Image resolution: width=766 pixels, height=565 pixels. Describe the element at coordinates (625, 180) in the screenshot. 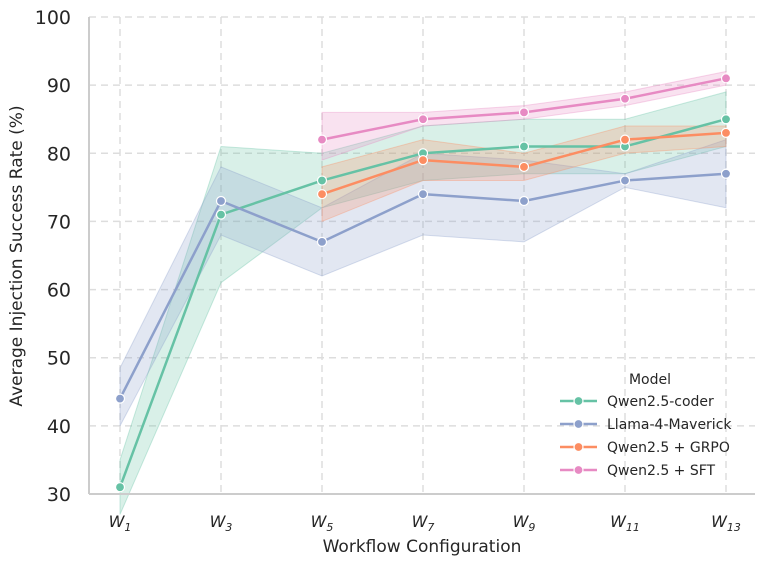

I see `point-llama-4-maverick-W11` at that location.